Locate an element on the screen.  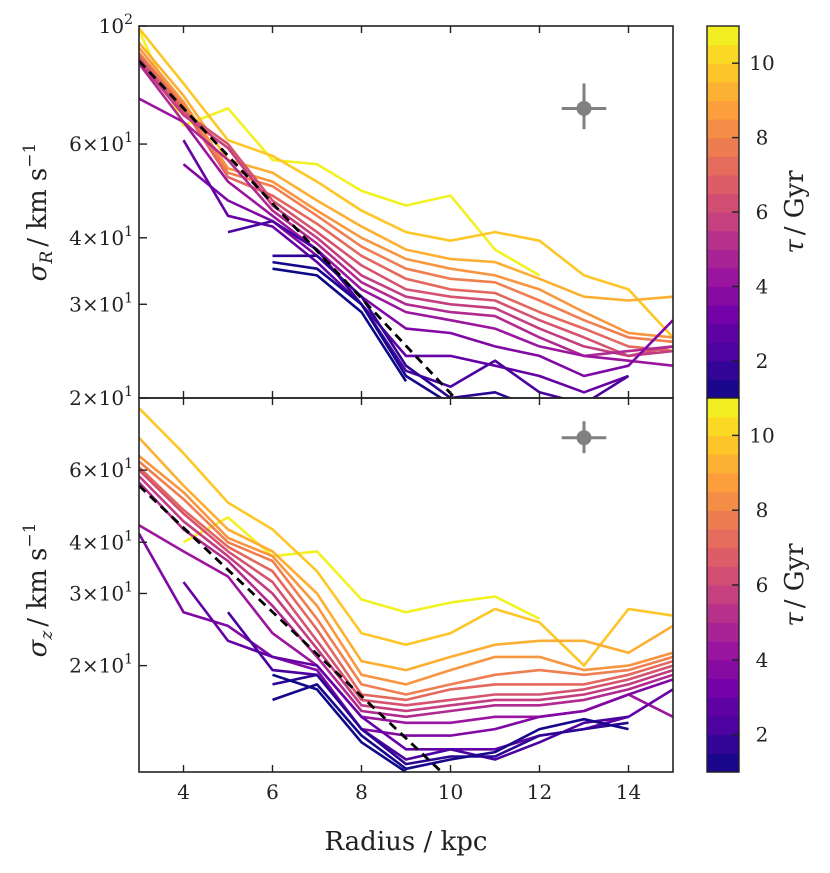
cbar-top-unit: / Gyr is located at coordinates (795, 202).